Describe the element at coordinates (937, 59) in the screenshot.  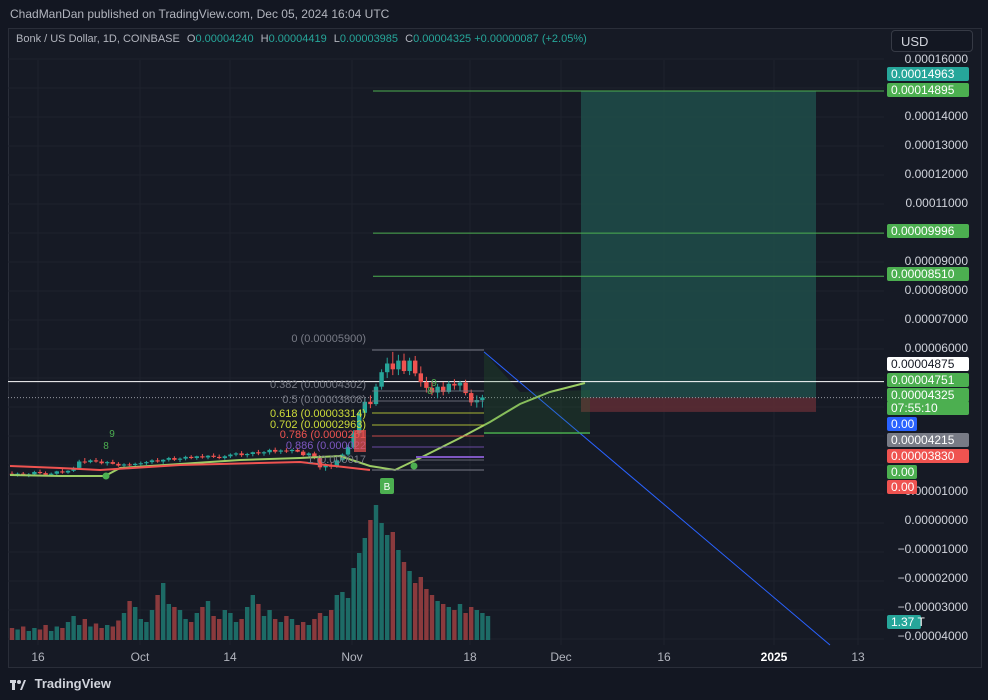
I see `price-tick-label: 0.00016000` at that location.